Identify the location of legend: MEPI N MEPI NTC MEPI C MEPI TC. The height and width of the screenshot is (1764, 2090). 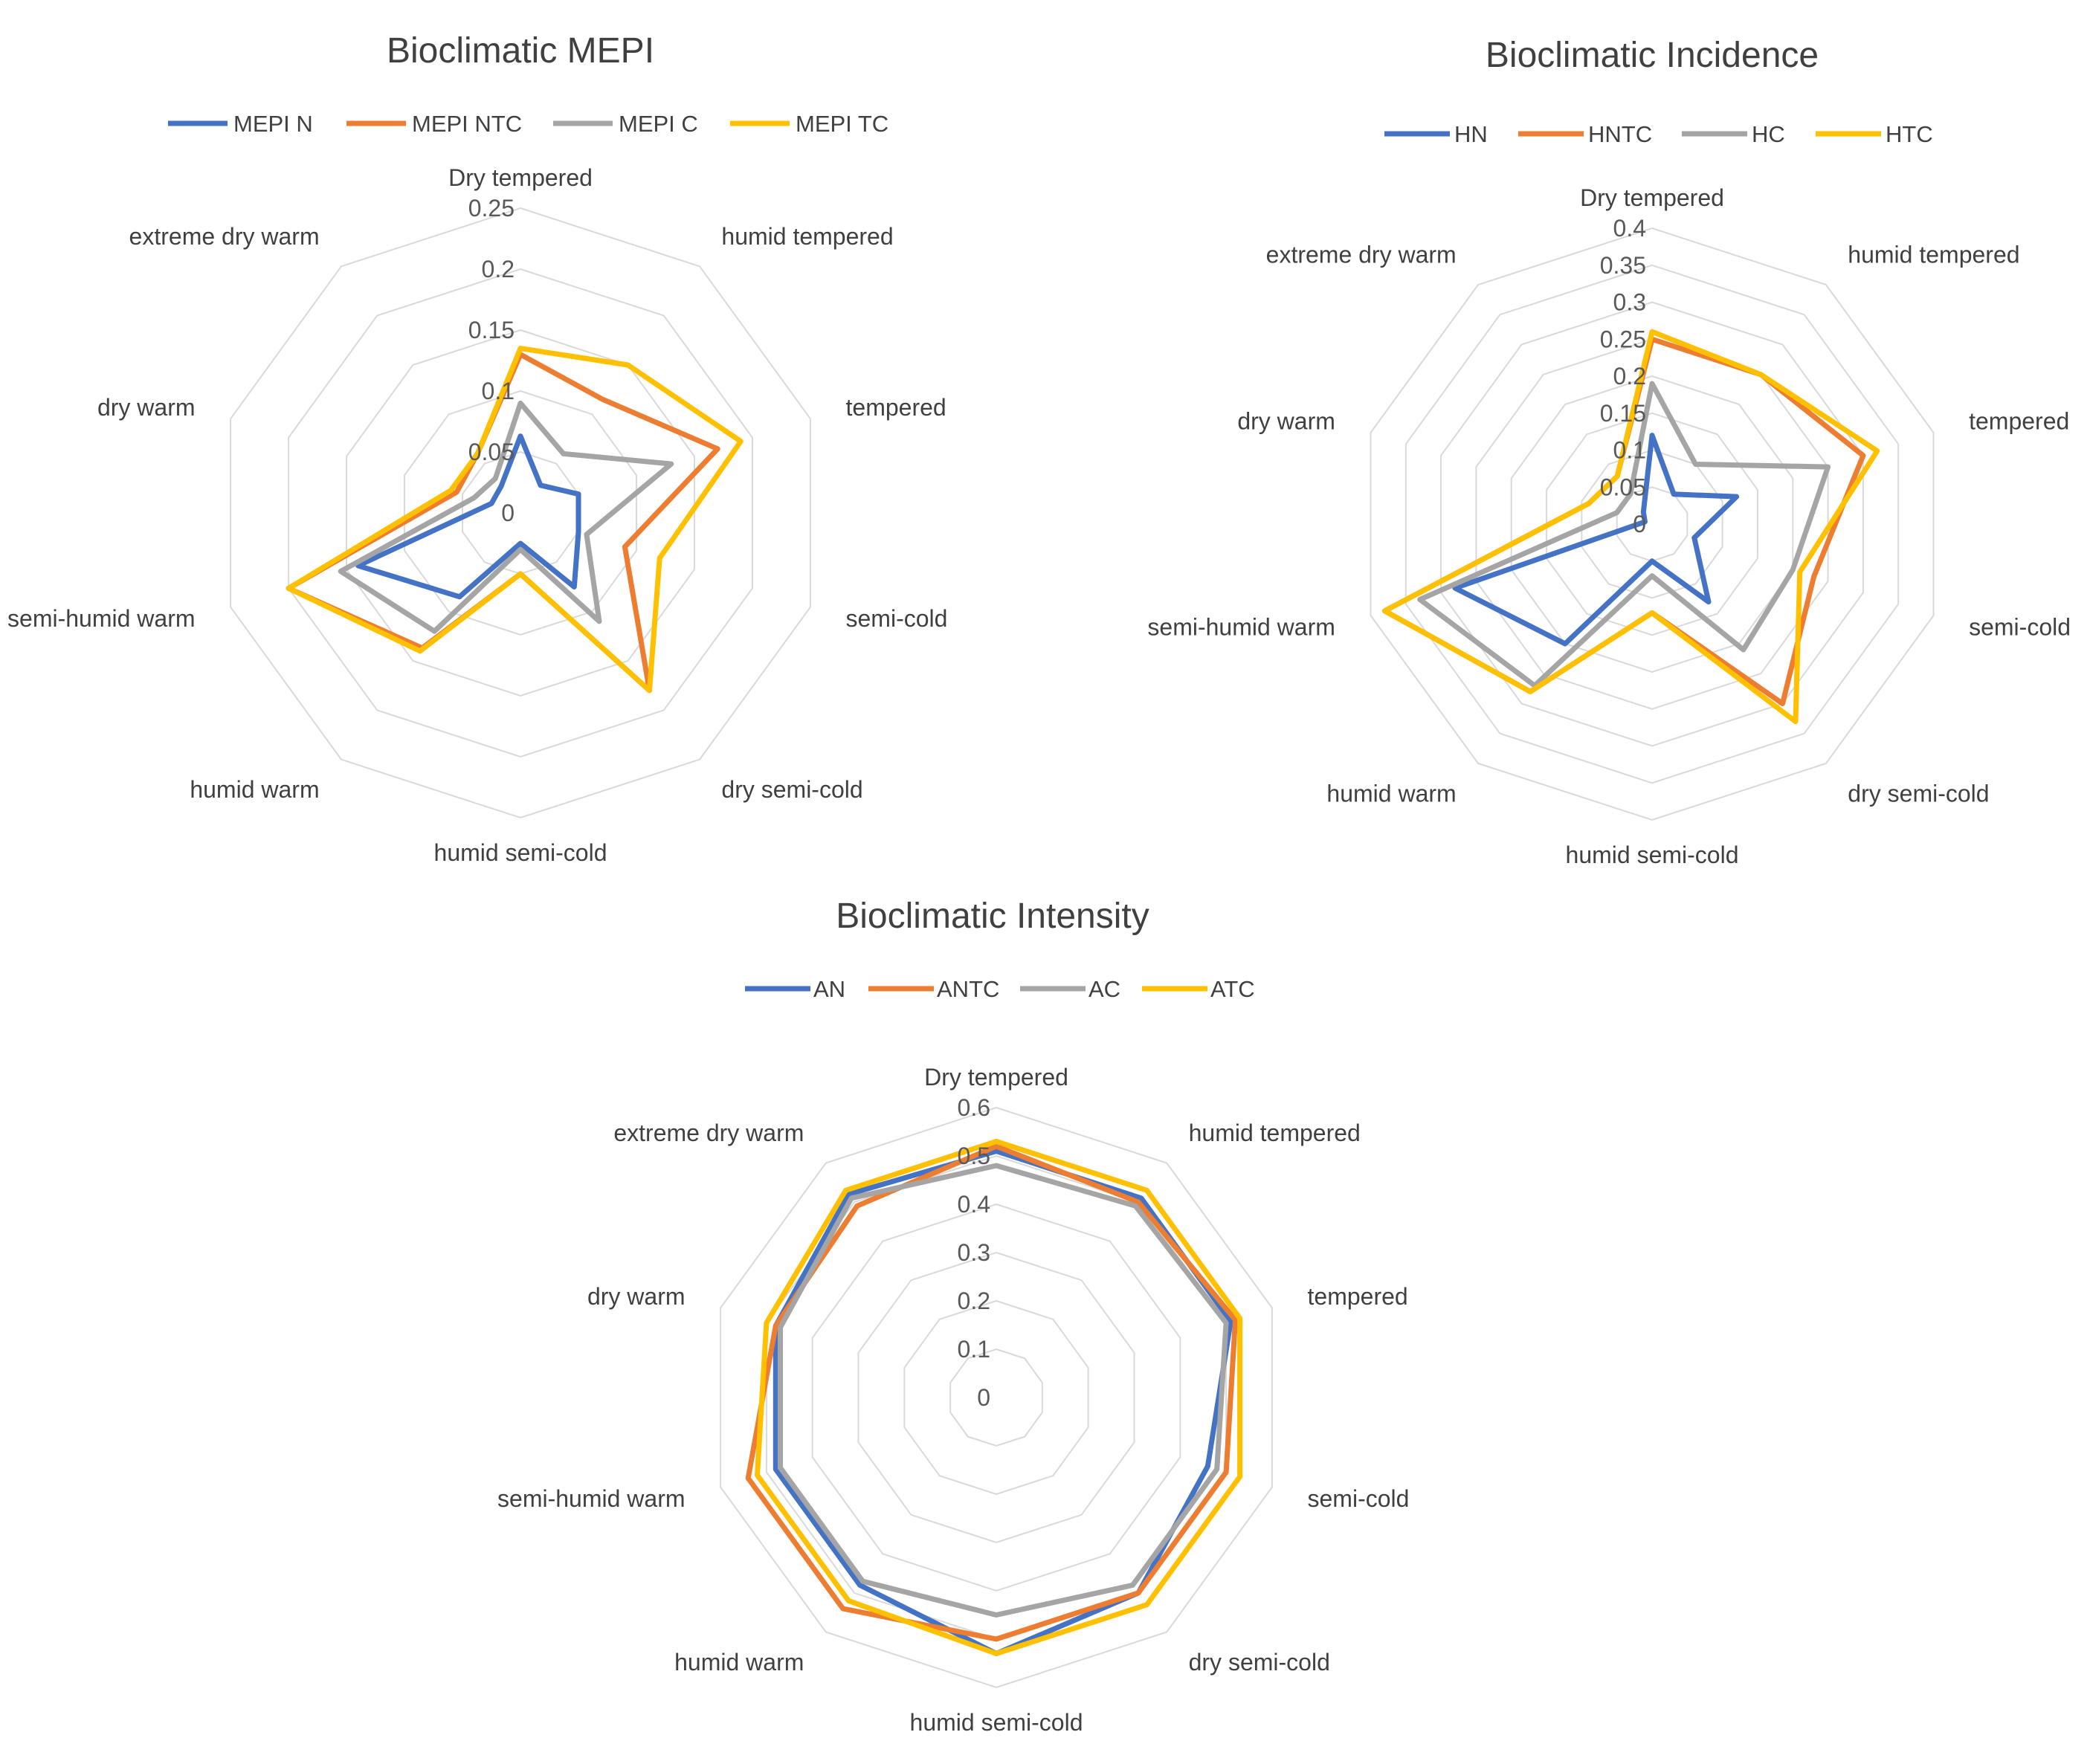
(528, 124).